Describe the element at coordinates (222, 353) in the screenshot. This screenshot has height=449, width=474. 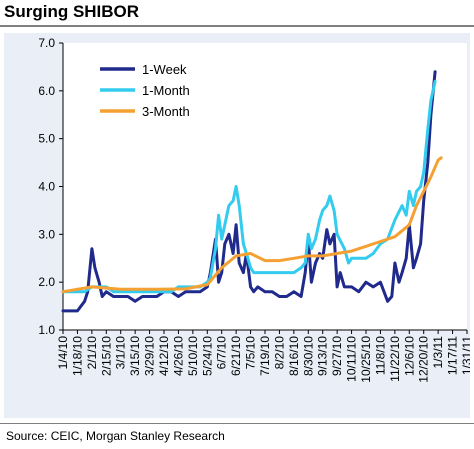
I see `x-tick-label: 6/7/10` at that location.